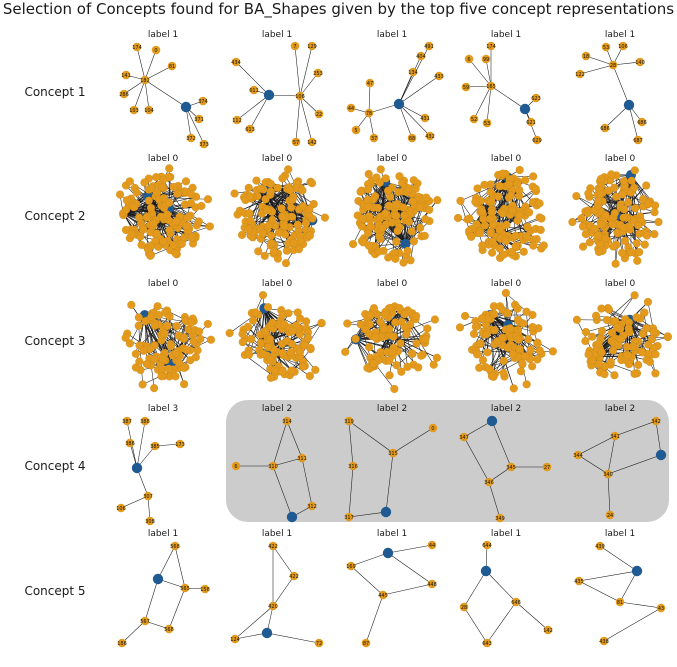 The image size is (677, 667). Describe the element at coordinates (169, 630) in the screenshot. I see `node-label: 568` at that location.